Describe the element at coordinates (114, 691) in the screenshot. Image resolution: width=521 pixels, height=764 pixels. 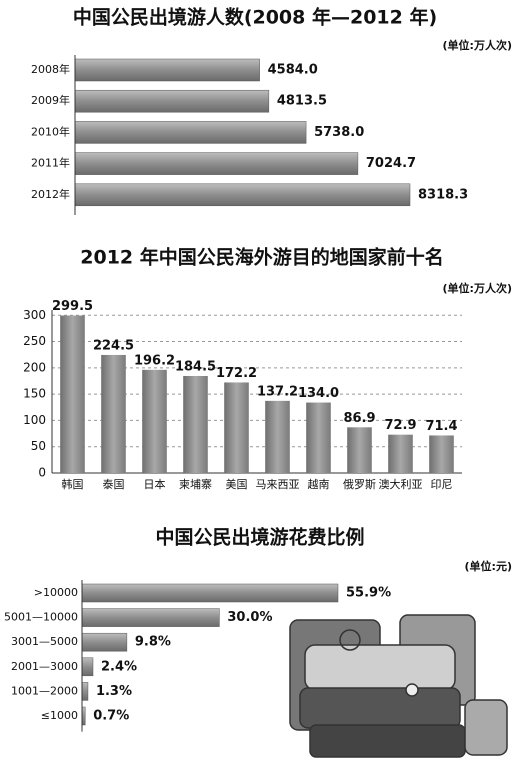
I see `value-label: 1.3%` at that location.